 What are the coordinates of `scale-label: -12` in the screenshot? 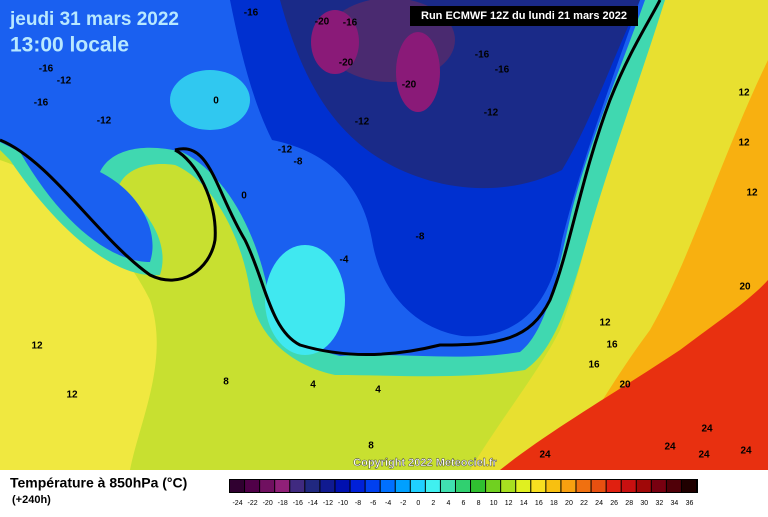 It's located at (328, 503).